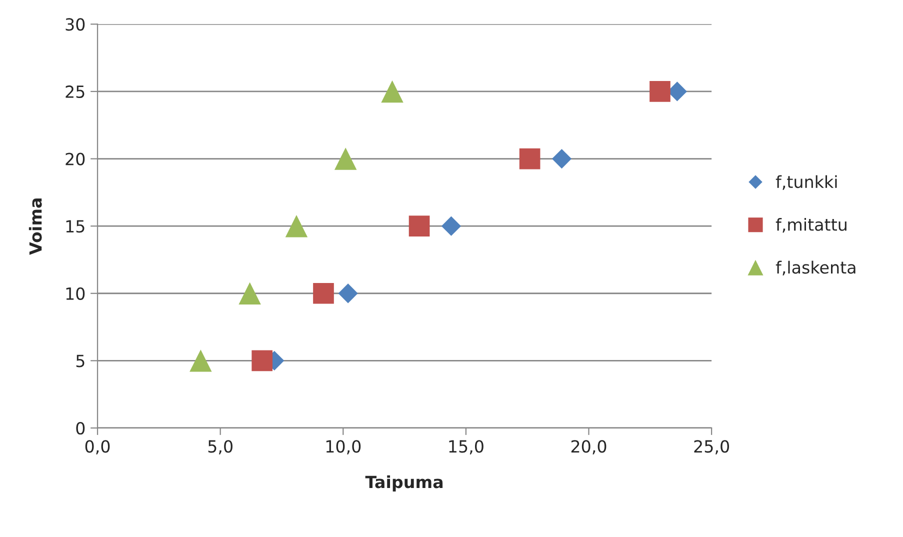 This screenshot has width=903, height=537. What do you see at coordinates (466, 447) in the screenshot?
I see `x-tick-label: 15,0` at bounding box center [466, 447].